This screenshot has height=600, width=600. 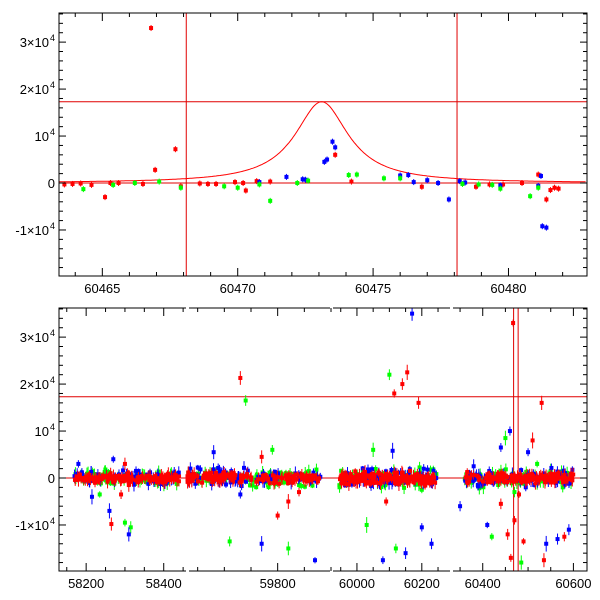 What do you see at coordinates (32, 525) in the screenshot?
I see `bottom-ytick-label: -1×10` at bounding box center [32, 525].